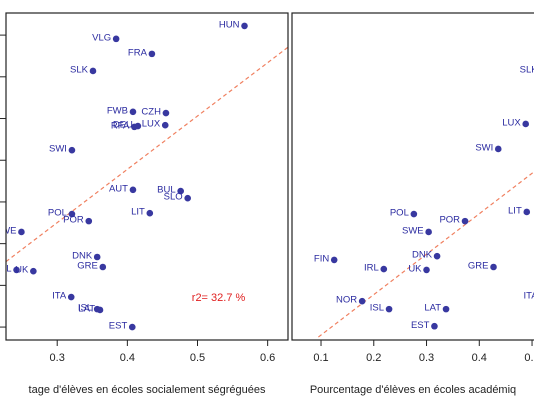 The width and height of the screenshot is (534, 416). Describe the element at coordinates (138, 52) in the screenshot. I see `point-label: FRA` at that location.